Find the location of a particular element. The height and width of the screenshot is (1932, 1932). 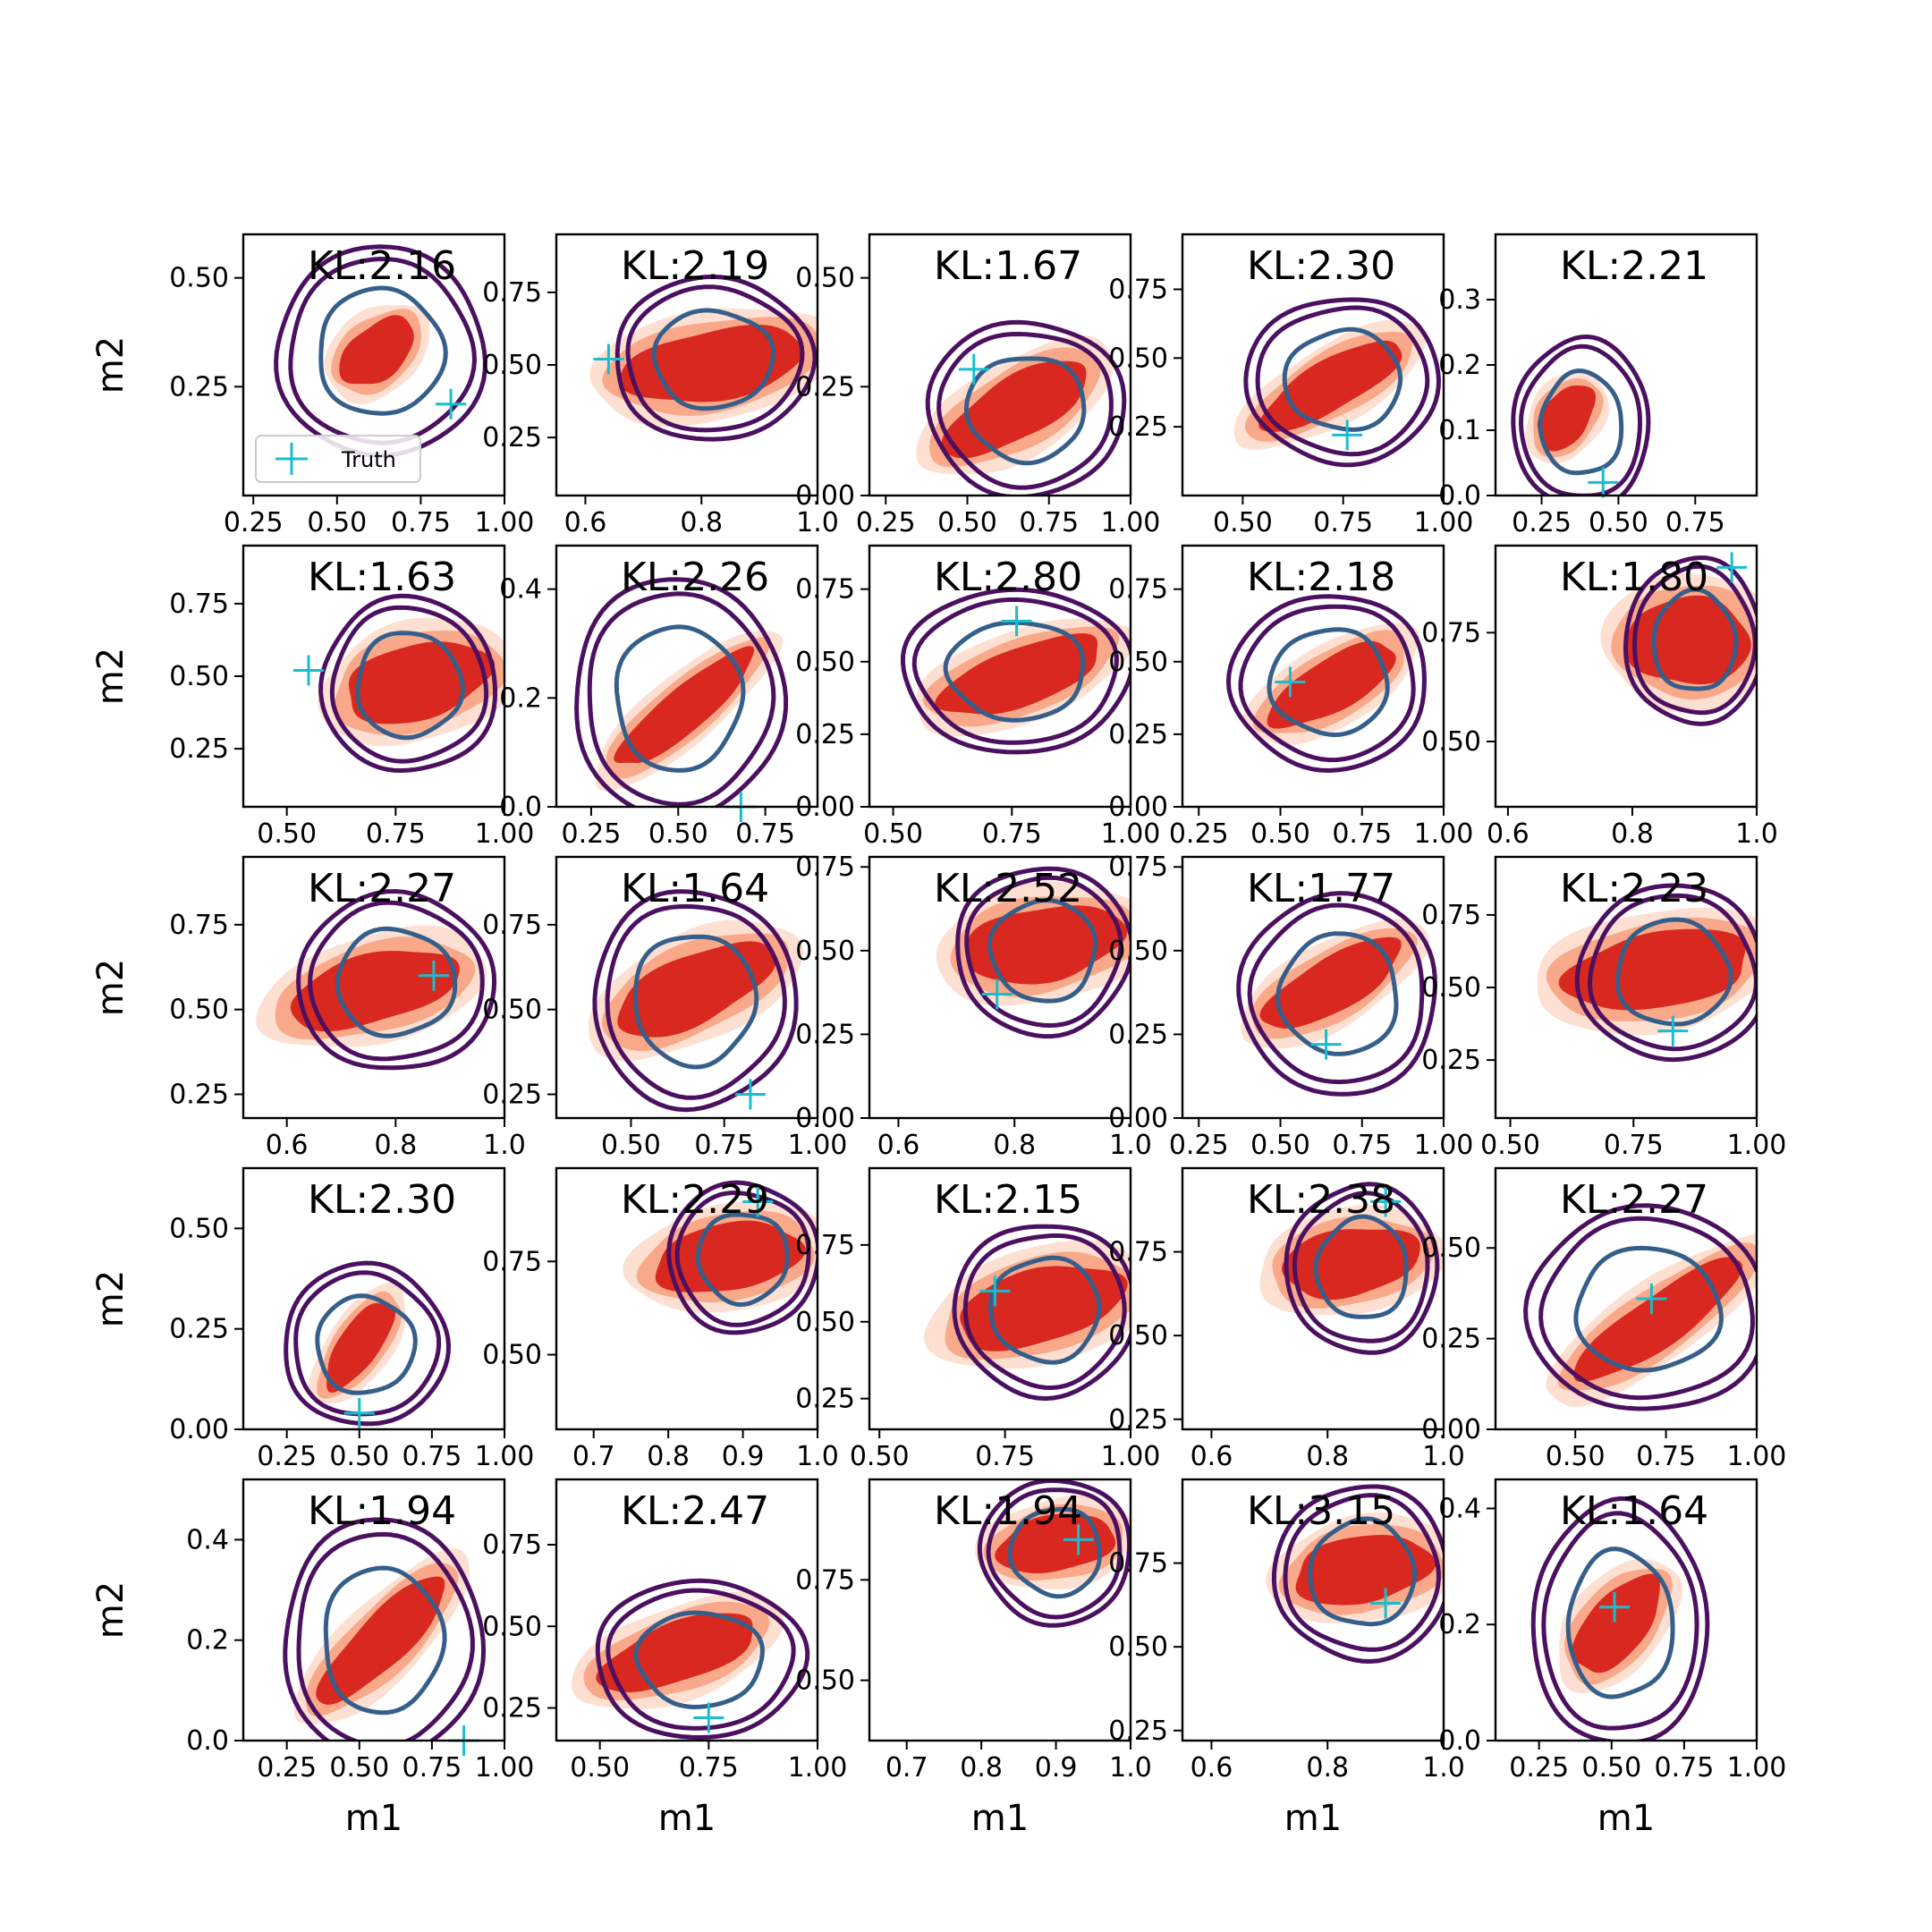

subplot-r2c3: 0.50 0.75 1.00 0.00 0.25 0.50 0.75 KL:2.80 is located at coordinates (977, 697).